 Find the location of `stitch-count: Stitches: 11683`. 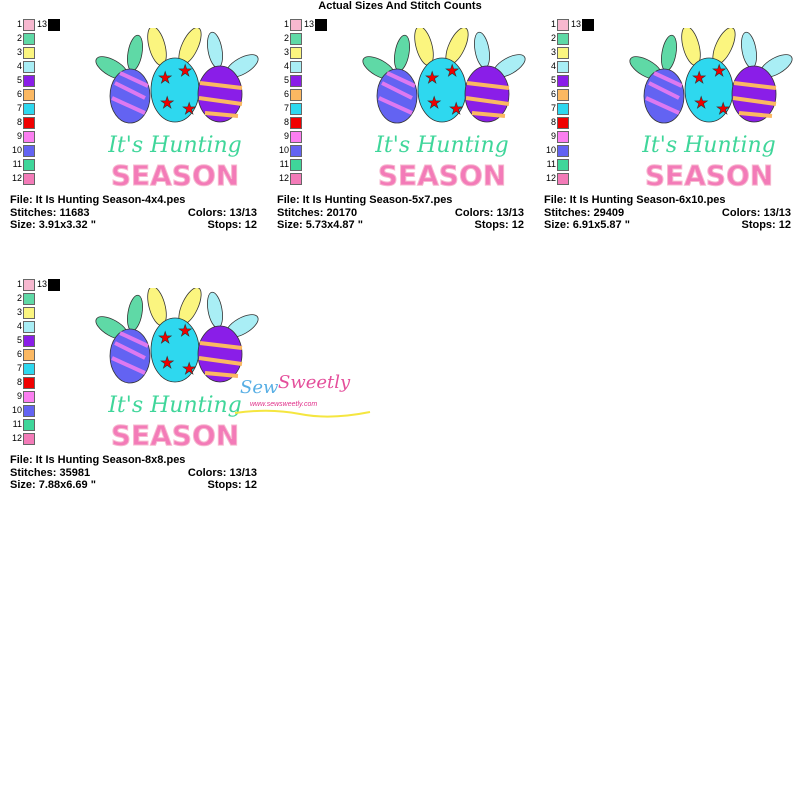

stitch-count: Stitches: 11683 is located at coordinates (50, 212).